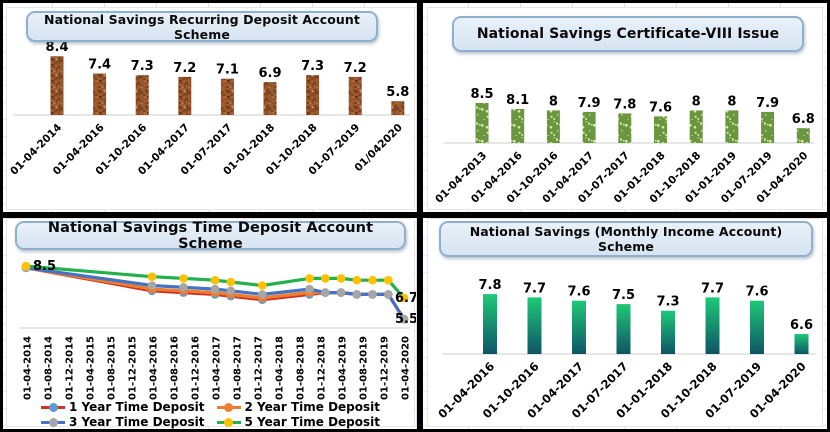 The height and width of the screenshot is (432, 830). Describe the element at coordinates (385, 368) in the screenshot. I see `x-axis-tick-label: 01-12-2019` at that location.